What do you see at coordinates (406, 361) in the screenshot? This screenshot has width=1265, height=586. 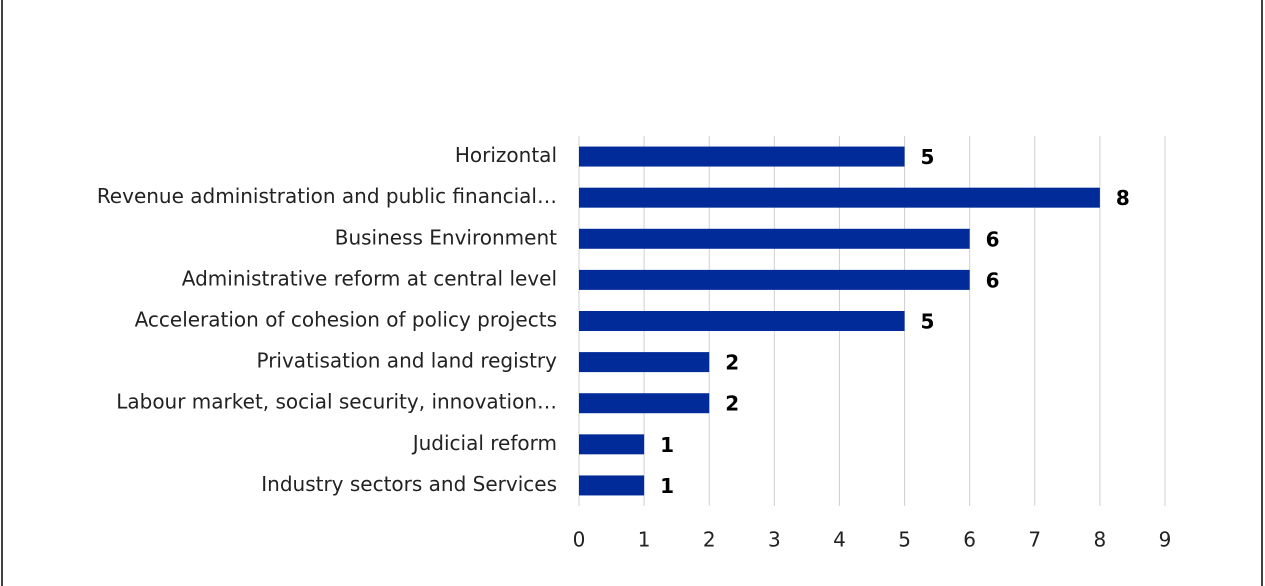 I see `y-tick-label: Privatisation and land registry` at bounding box center [406, 361].